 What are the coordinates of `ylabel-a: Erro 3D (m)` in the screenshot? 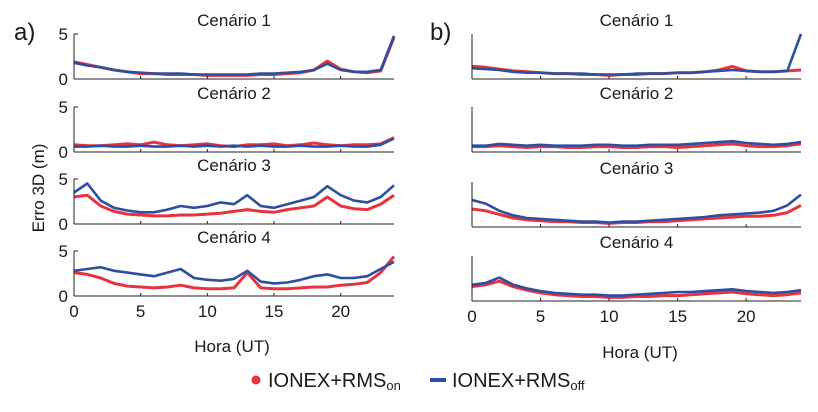 It's located at (38, 188).